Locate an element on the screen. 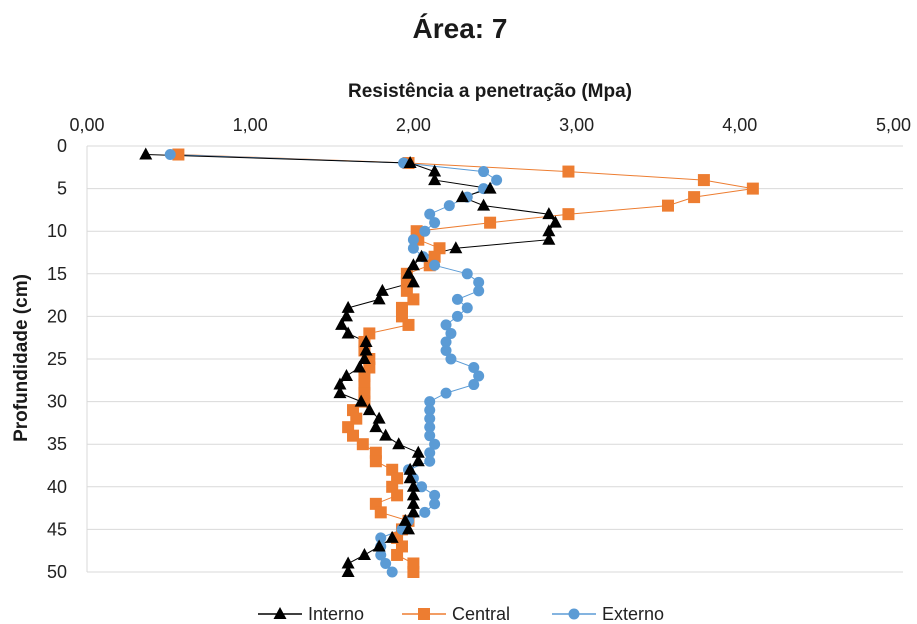 The height and width of the screenshot is (624, 917). y-tick-label: 35 is located at coordinates (57, 444).